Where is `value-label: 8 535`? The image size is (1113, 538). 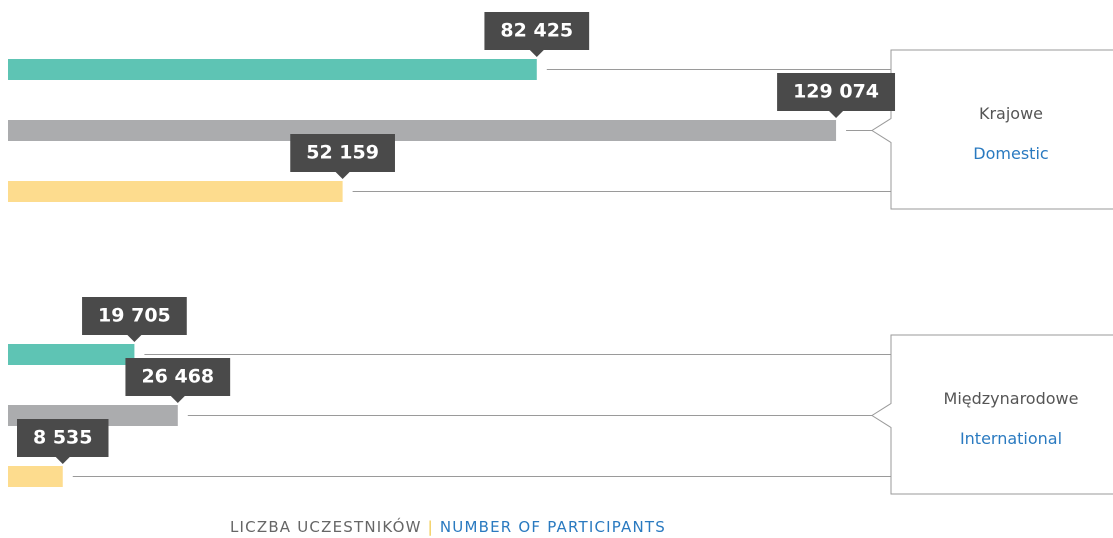 value-label: 8 535 is located at coordinates (63, 438).